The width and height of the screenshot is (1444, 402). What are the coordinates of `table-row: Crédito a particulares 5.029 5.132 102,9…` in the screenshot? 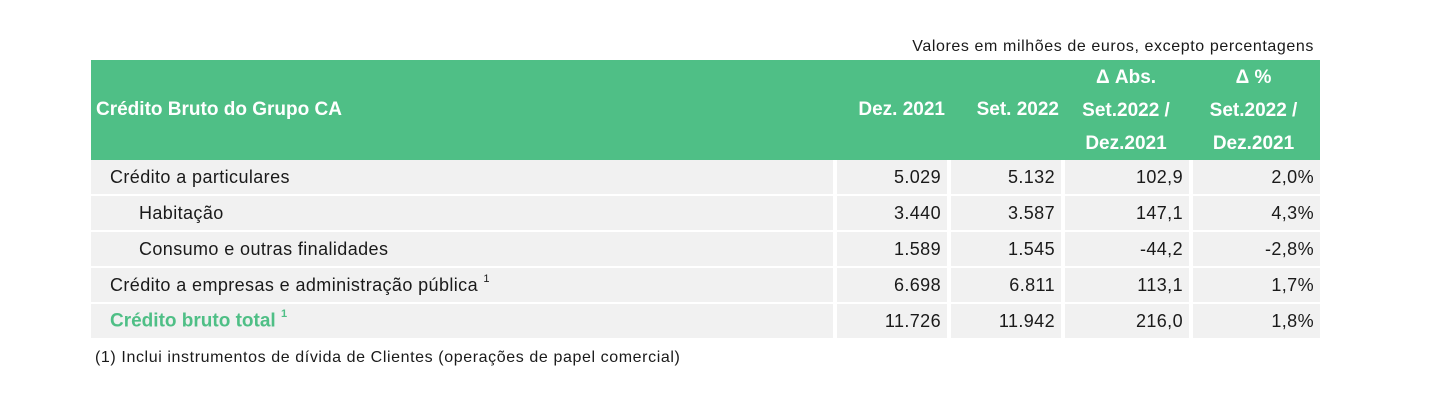 It's located at (705, 178).